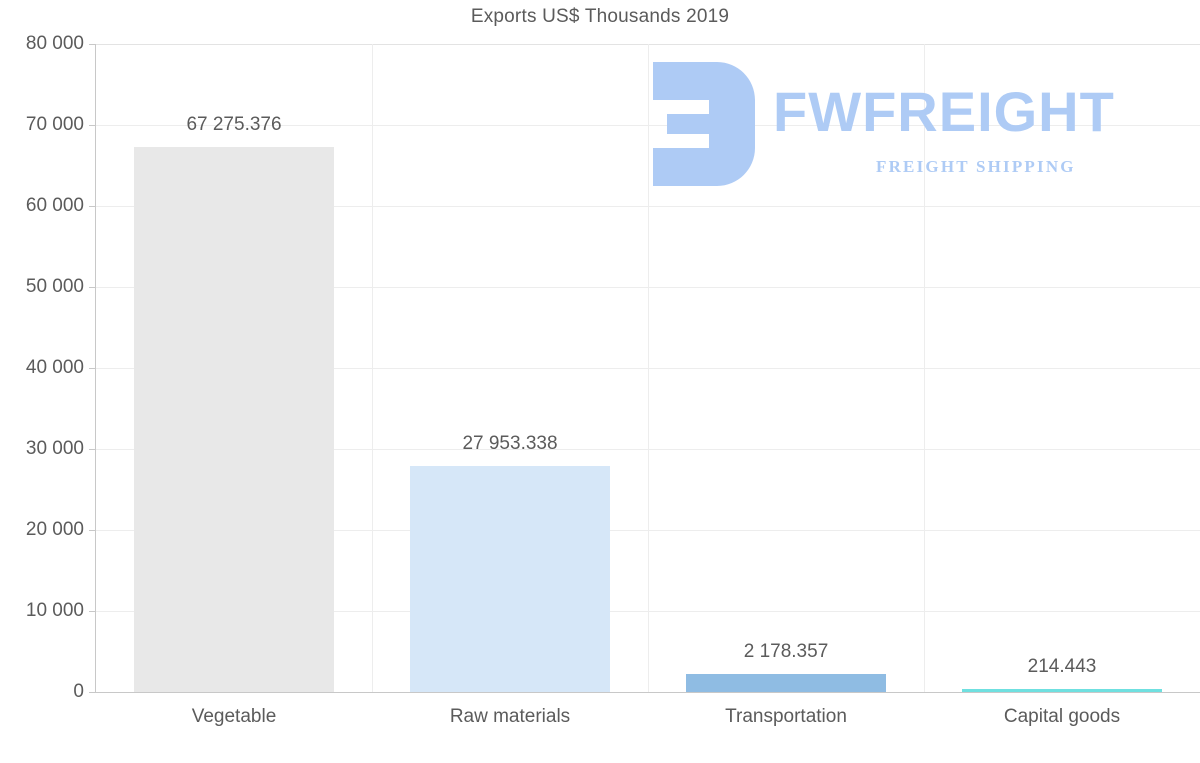 This screenshot has height=763, width=1200. What do you see at coordinates (95, 368) in the screenshot?
I see `y-axis-line` at bounding box center [95, 368].